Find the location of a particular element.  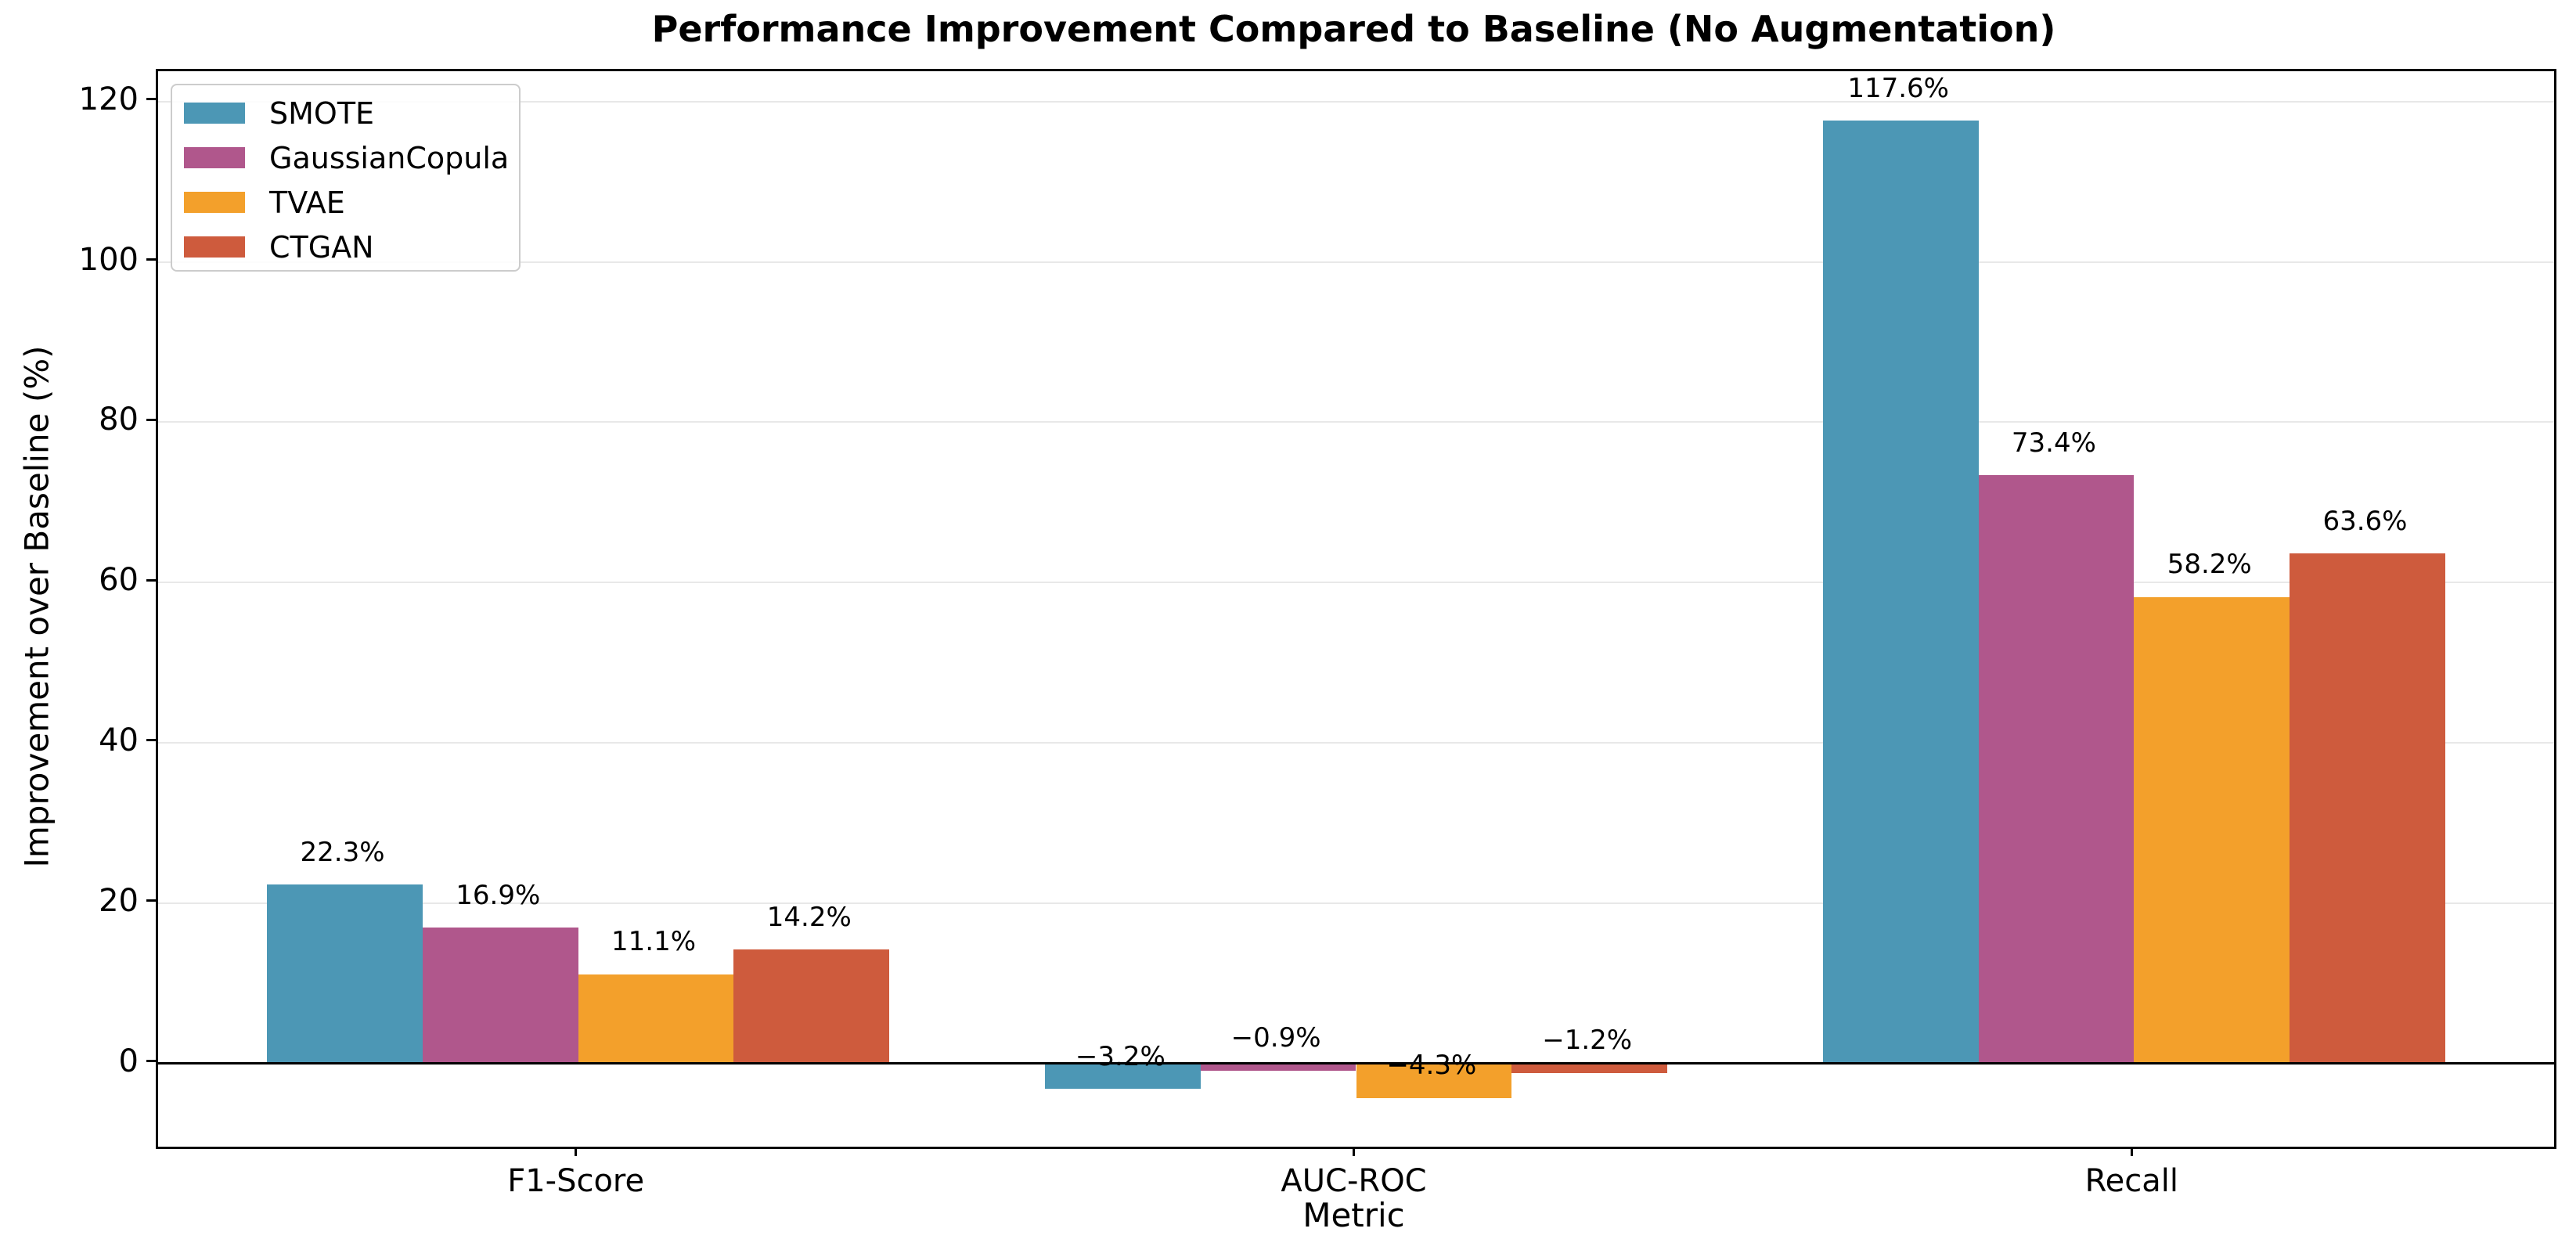

bar-CTGAN-AUC-ROC is located at coordinates (1589, 1068).